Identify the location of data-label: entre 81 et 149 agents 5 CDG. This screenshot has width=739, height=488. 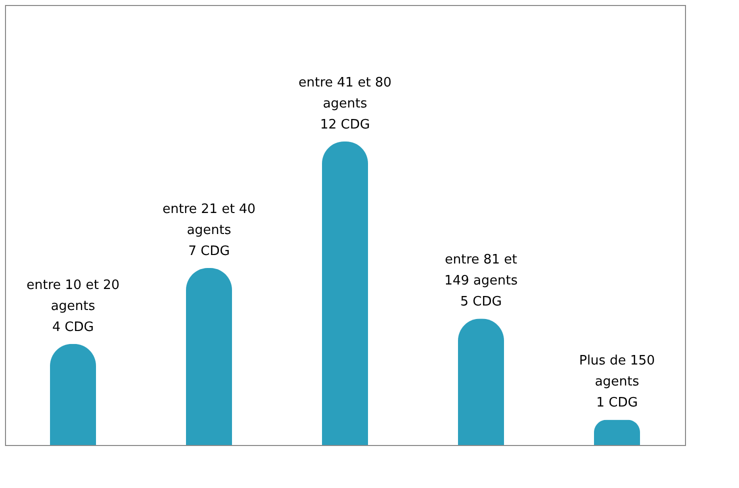
(481, 281).